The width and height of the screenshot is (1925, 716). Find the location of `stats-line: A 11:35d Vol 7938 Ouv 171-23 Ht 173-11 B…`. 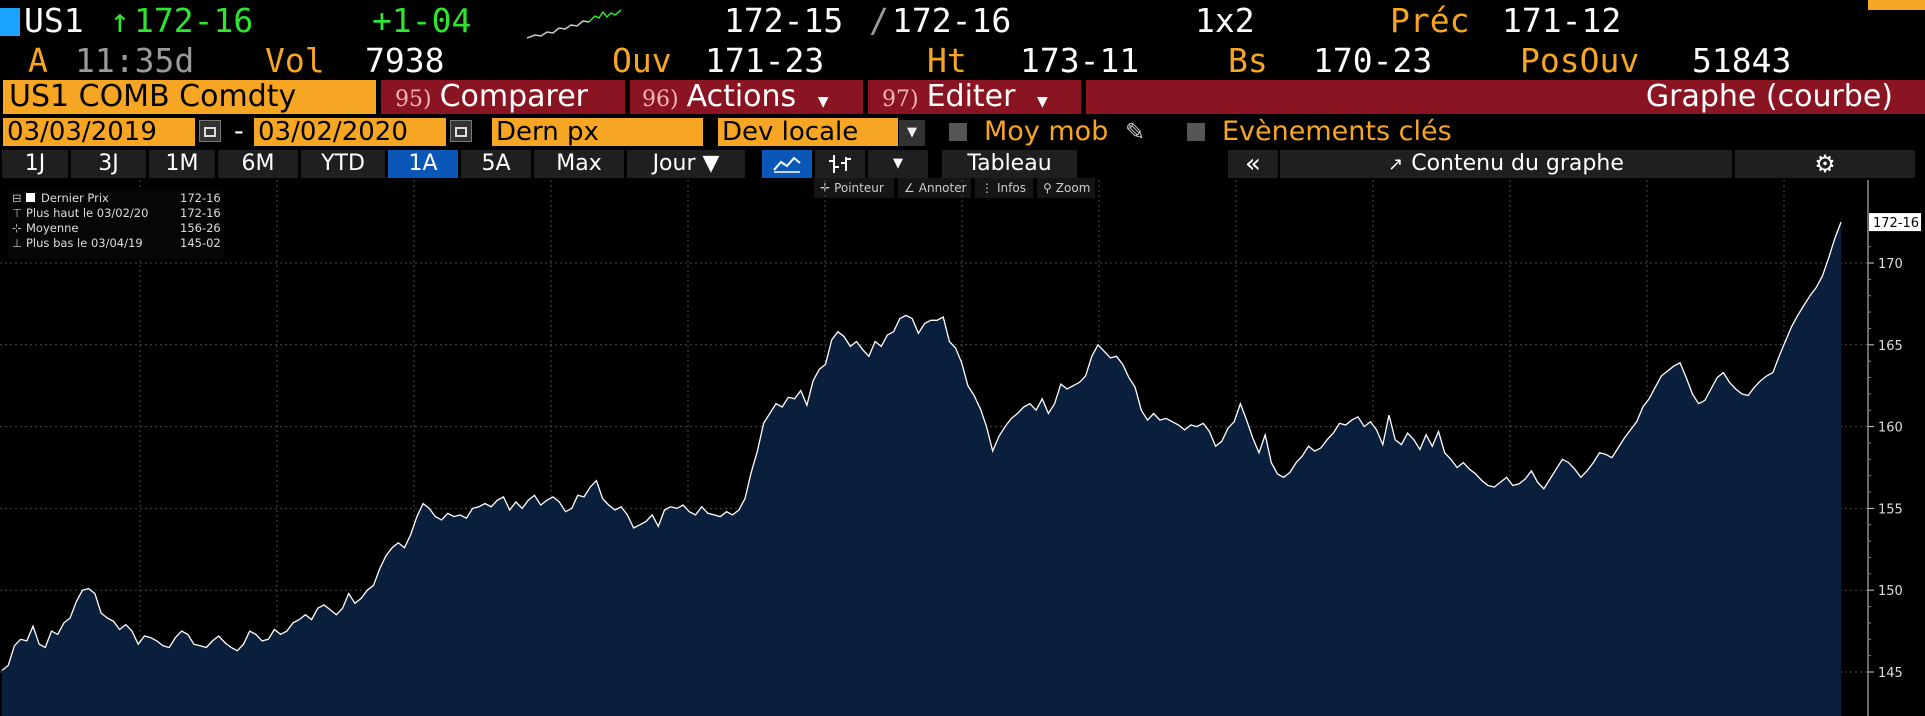

stats-line: A 11:35d Vol 7938 Ouv 171-23 Ht 173-11 B… is located at coordinates (962, 60).